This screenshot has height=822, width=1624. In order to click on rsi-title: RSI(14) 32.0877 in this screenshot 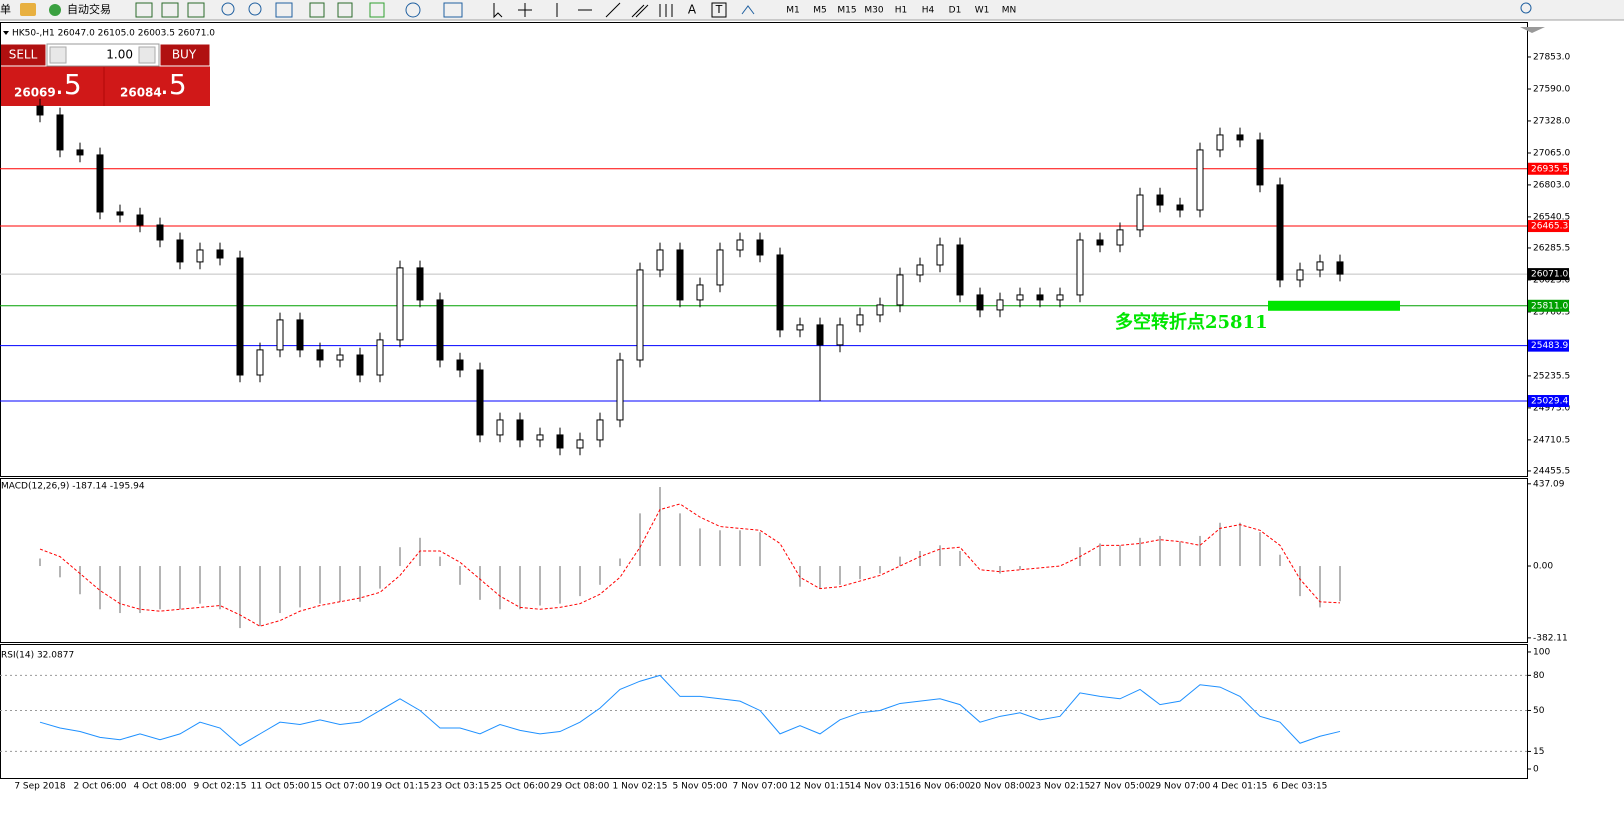, I will do `click(37, 656)`.